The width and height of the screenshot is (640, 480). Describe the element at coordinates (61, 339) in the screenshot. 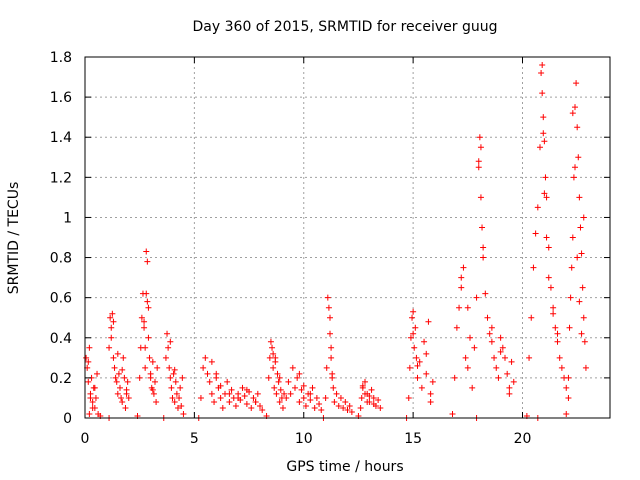

I see `y-tick-label: 0.4` at that location.